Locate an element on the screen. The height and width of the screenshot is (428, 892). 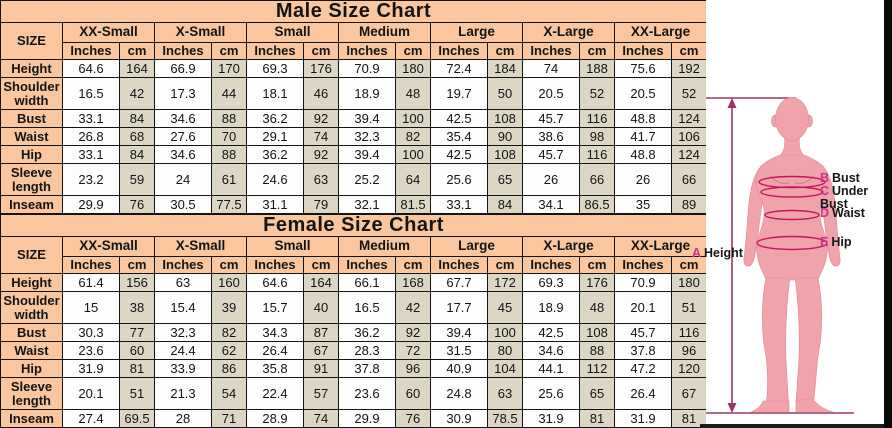
value-cm: 69.5 is located at coordinates (137, 418).